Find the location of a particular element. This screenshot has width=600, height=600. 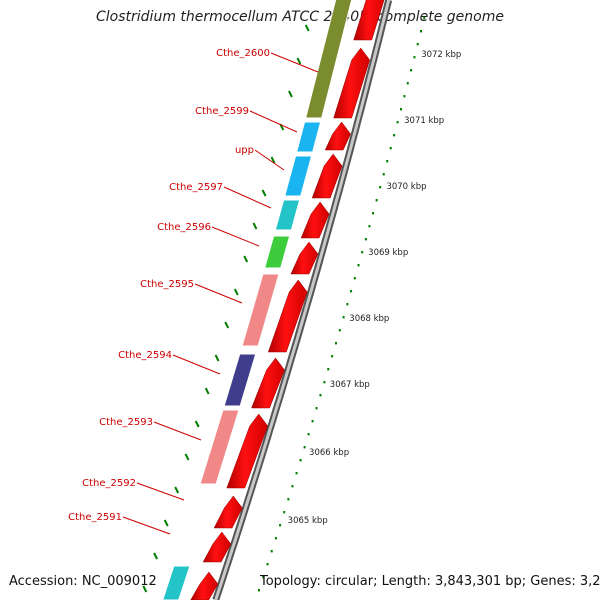

gene-label: Cthe_2594 is located at coordinates (145, 355).